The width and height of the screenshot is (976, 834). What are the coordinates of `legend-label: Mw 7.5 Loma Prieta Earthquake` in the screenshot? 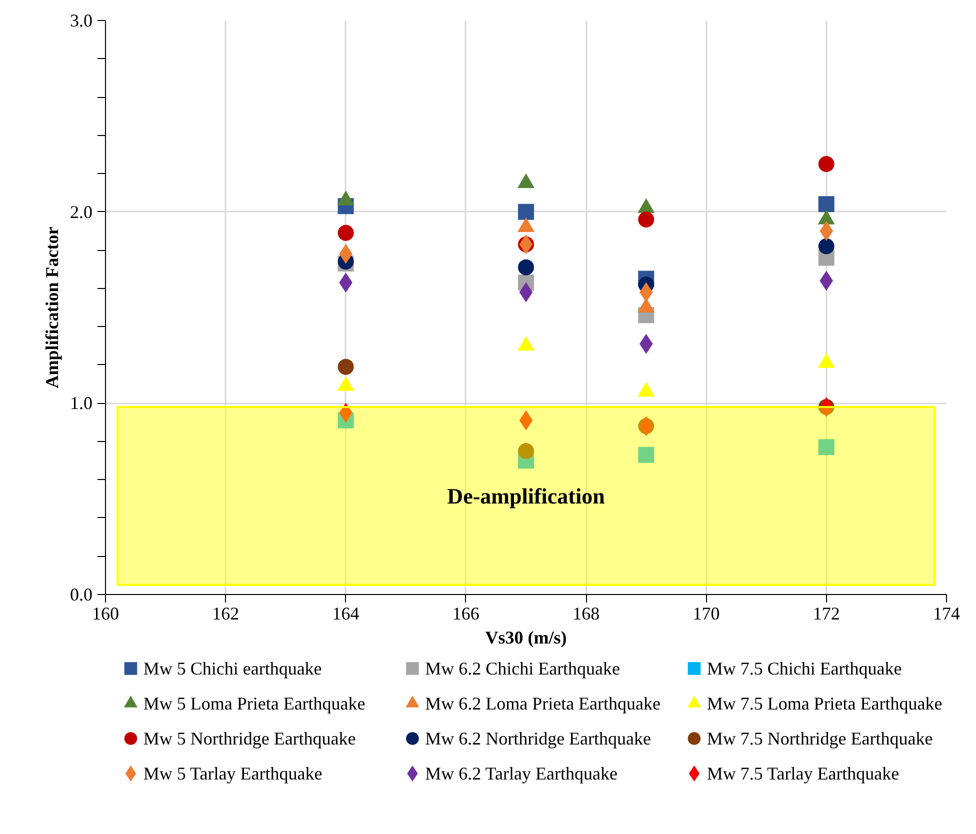 It's located at (824, 704).